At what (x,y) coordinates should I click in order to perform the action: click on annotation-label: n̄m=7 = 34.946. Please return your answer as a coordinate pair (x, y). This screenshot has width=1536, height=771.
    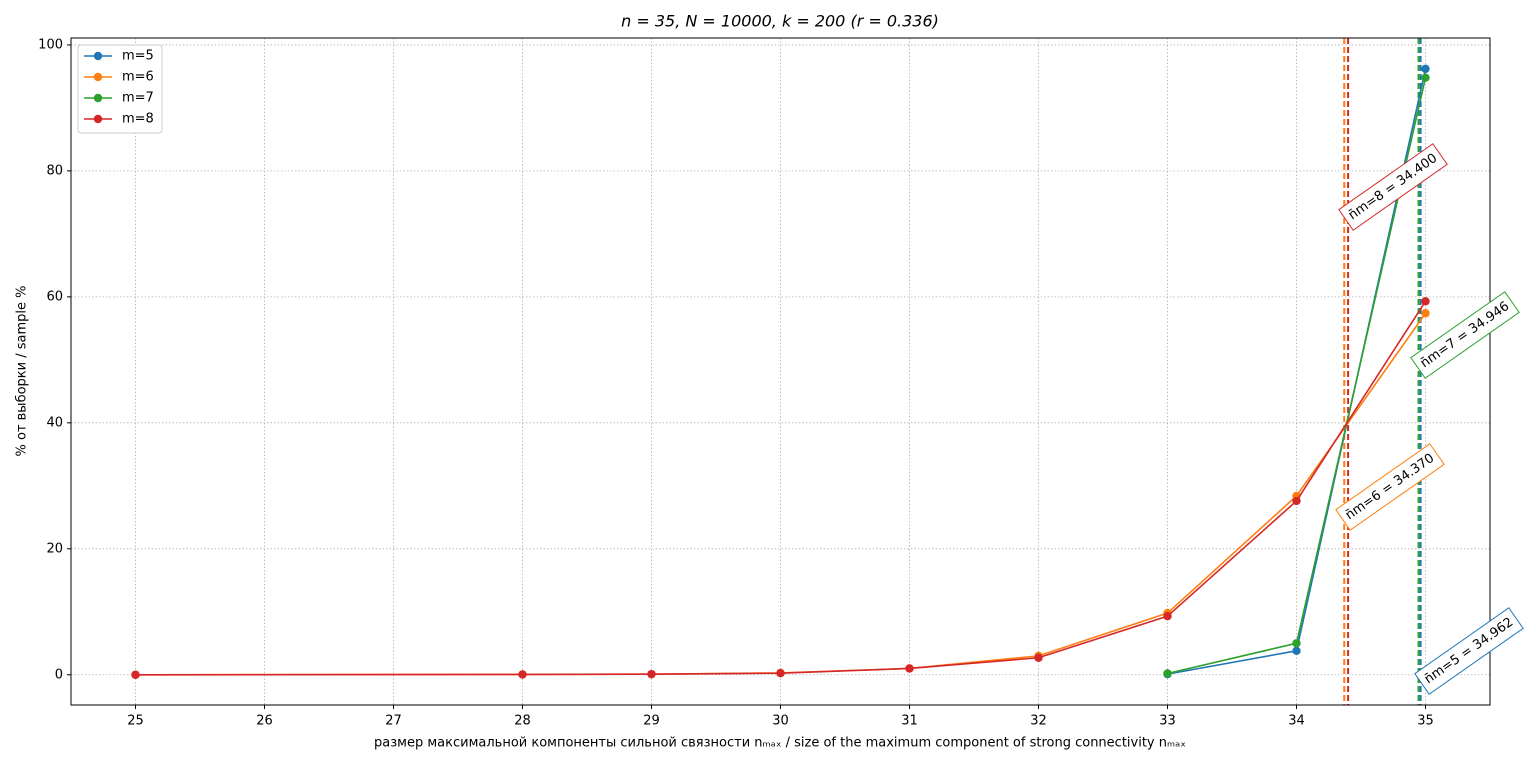
    Looking at the image, I should click on (1465, 335).